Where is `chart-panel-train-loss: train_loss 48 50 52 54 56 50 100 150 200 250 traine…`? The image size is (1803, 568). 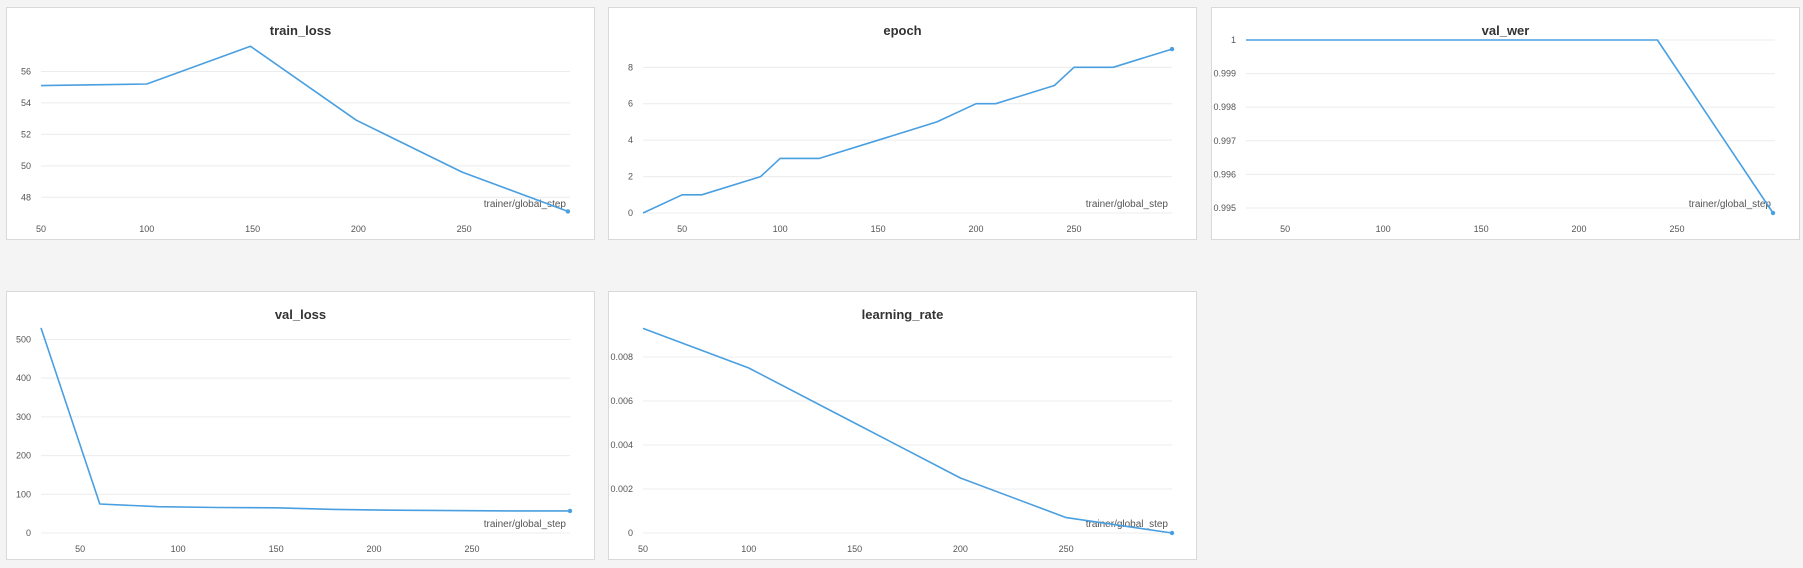 chart-panel-train-loss: train_loss 48 50 52 54 56 50 100 150 200 250 traine… is located at coordinates (300, 123).